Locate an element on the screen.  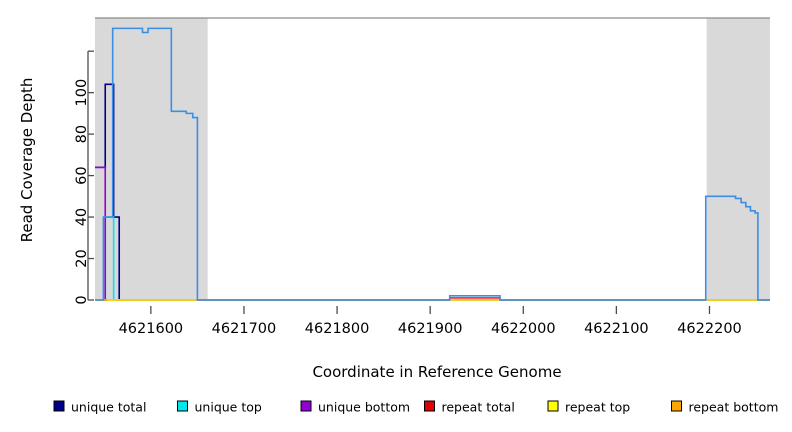
legend-item-repeat-bottom: repeat bottom is located at coordinates (725, 407).